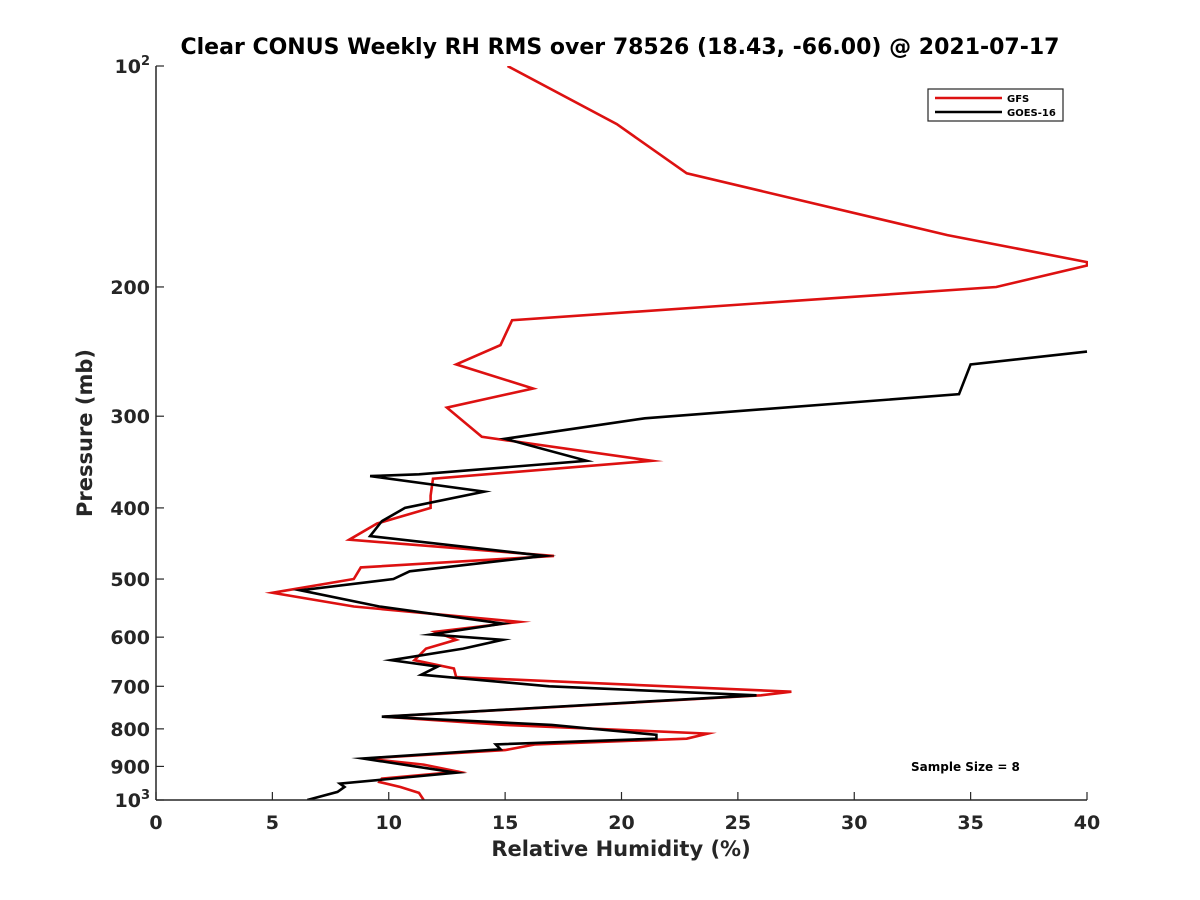 This screenshot has height=900, width=1200. What do you see at coordinates (272, 823) in the screenshot?
I see `x-tick-label: 5` at bounding box center [272, 823].